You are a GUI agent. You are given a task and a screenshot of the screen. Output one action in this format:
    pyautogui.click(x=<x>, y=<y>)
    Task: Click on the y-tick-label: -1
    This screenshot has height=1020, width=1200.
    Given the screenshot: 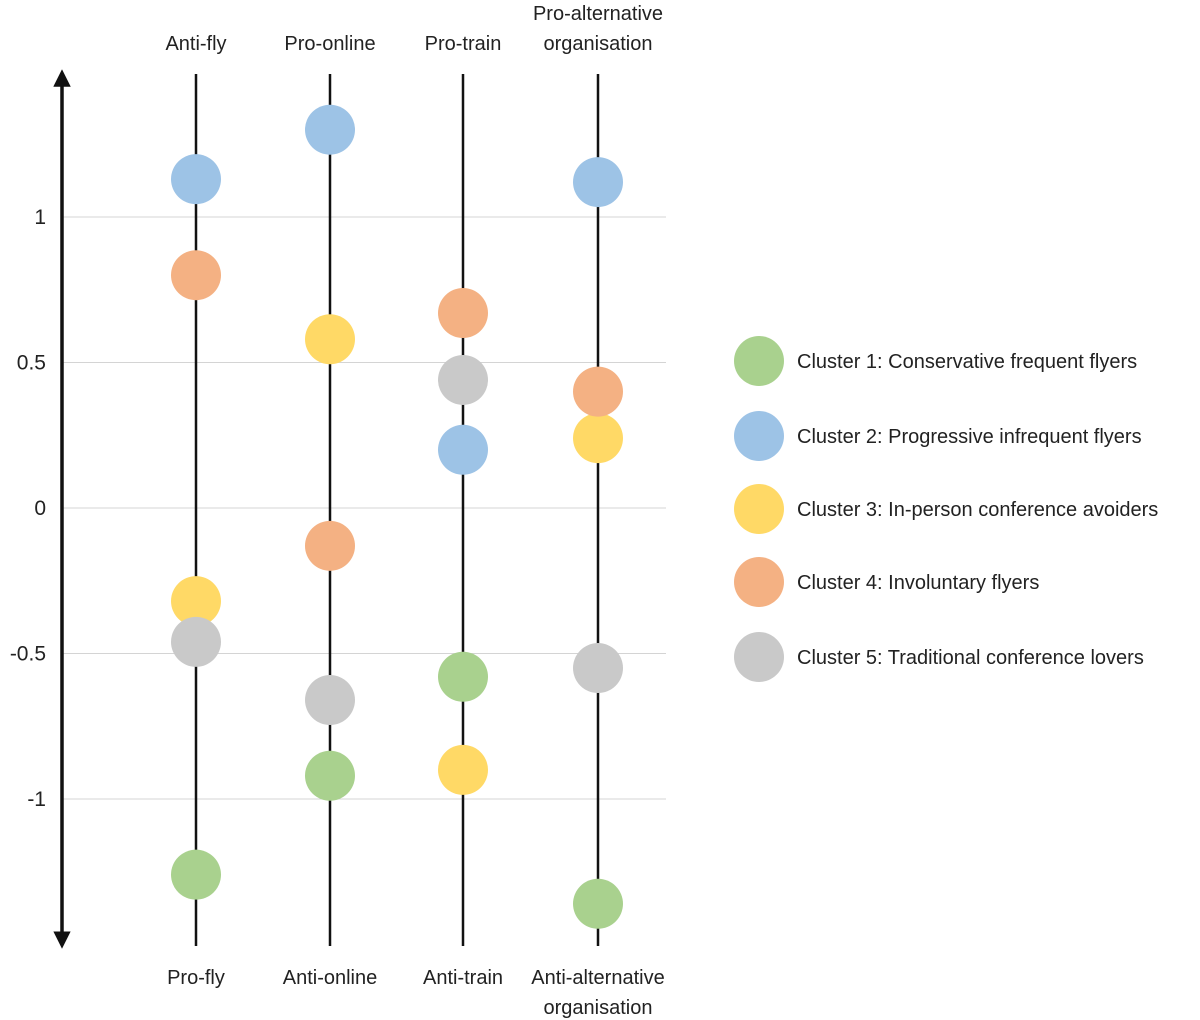 What is the action you would take?
    pyautogui.click(x=36, y=799)
    